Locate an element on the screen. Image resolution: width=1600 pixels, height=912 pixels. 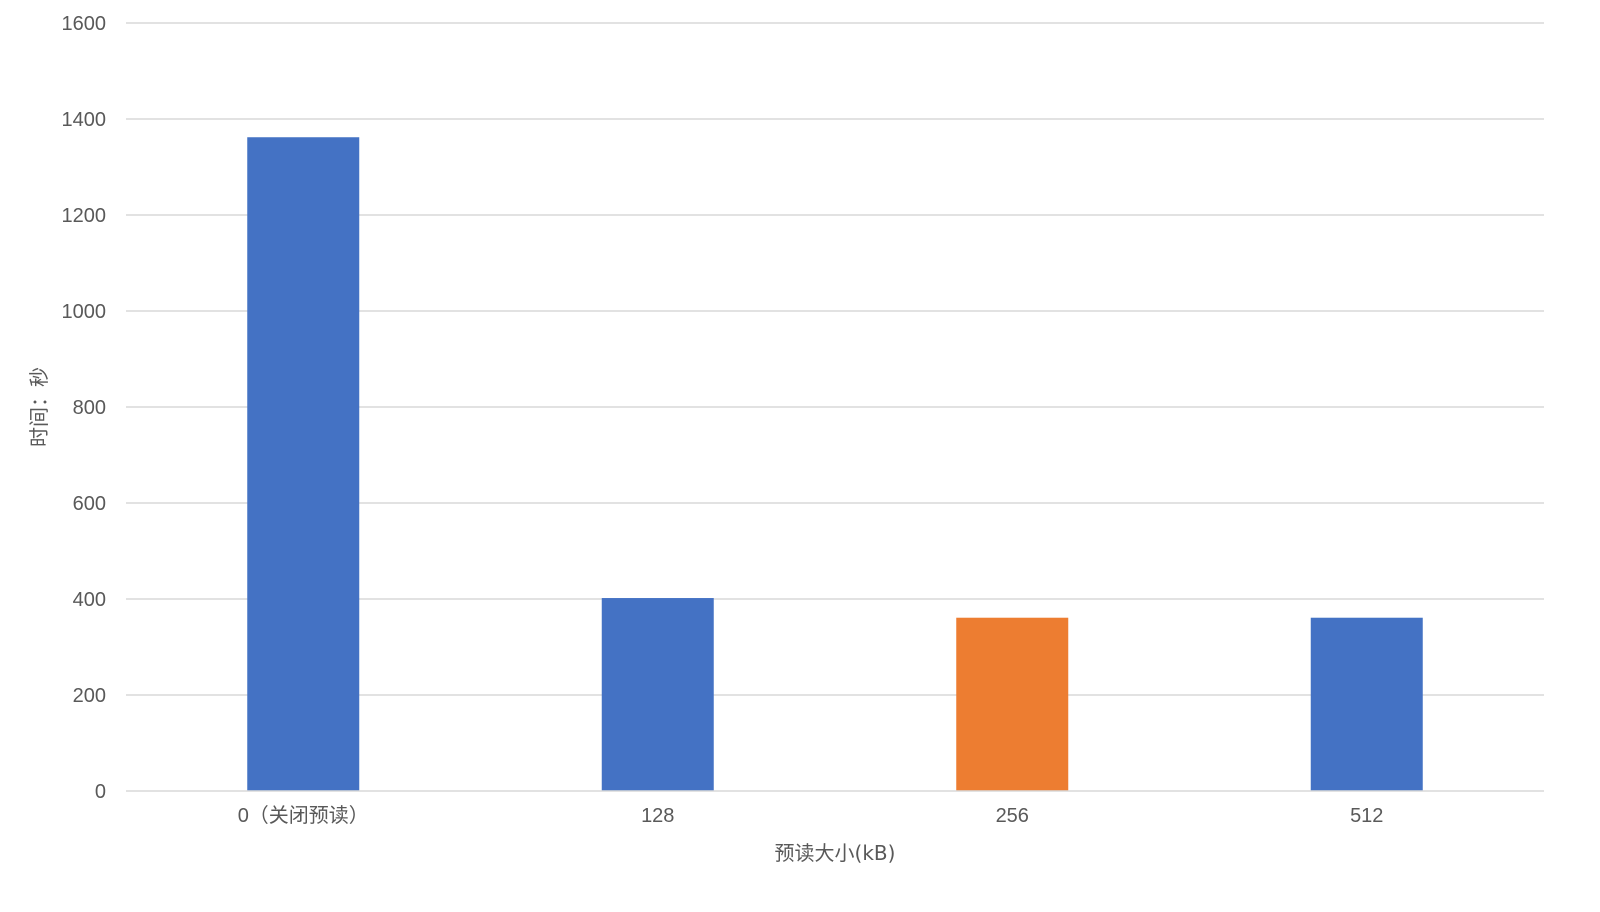
y-tick-label: 1000 is located at coordinates (84, 312).